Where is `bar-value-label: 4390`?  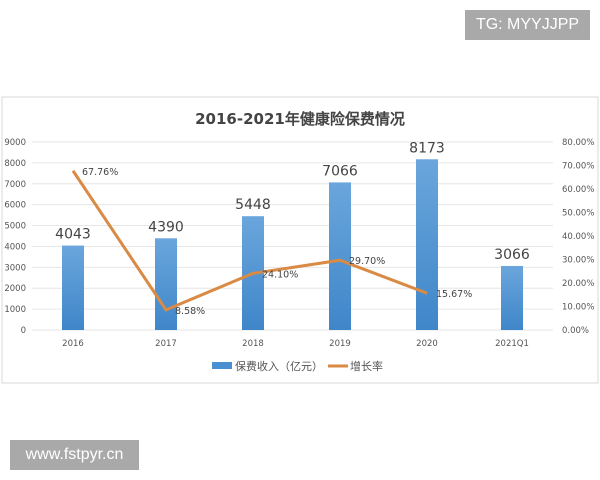
bar-value-label: 4390 is located at coordinates (166, 227).